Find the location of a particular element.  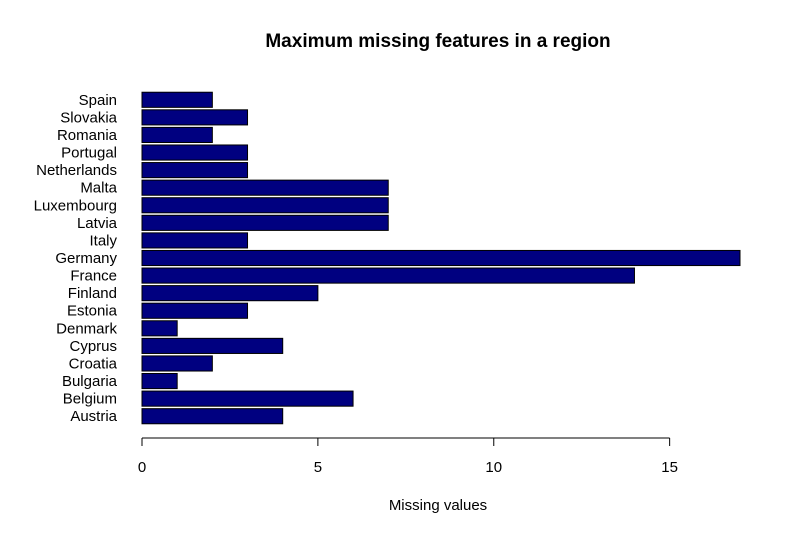

bar-portugal is located at coordinates (195, 152).